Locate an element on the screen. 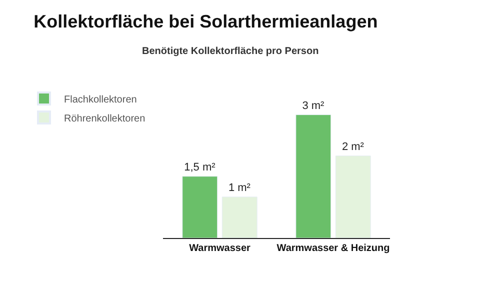  data-label: 3 m² is located at coordinates (313, 106).